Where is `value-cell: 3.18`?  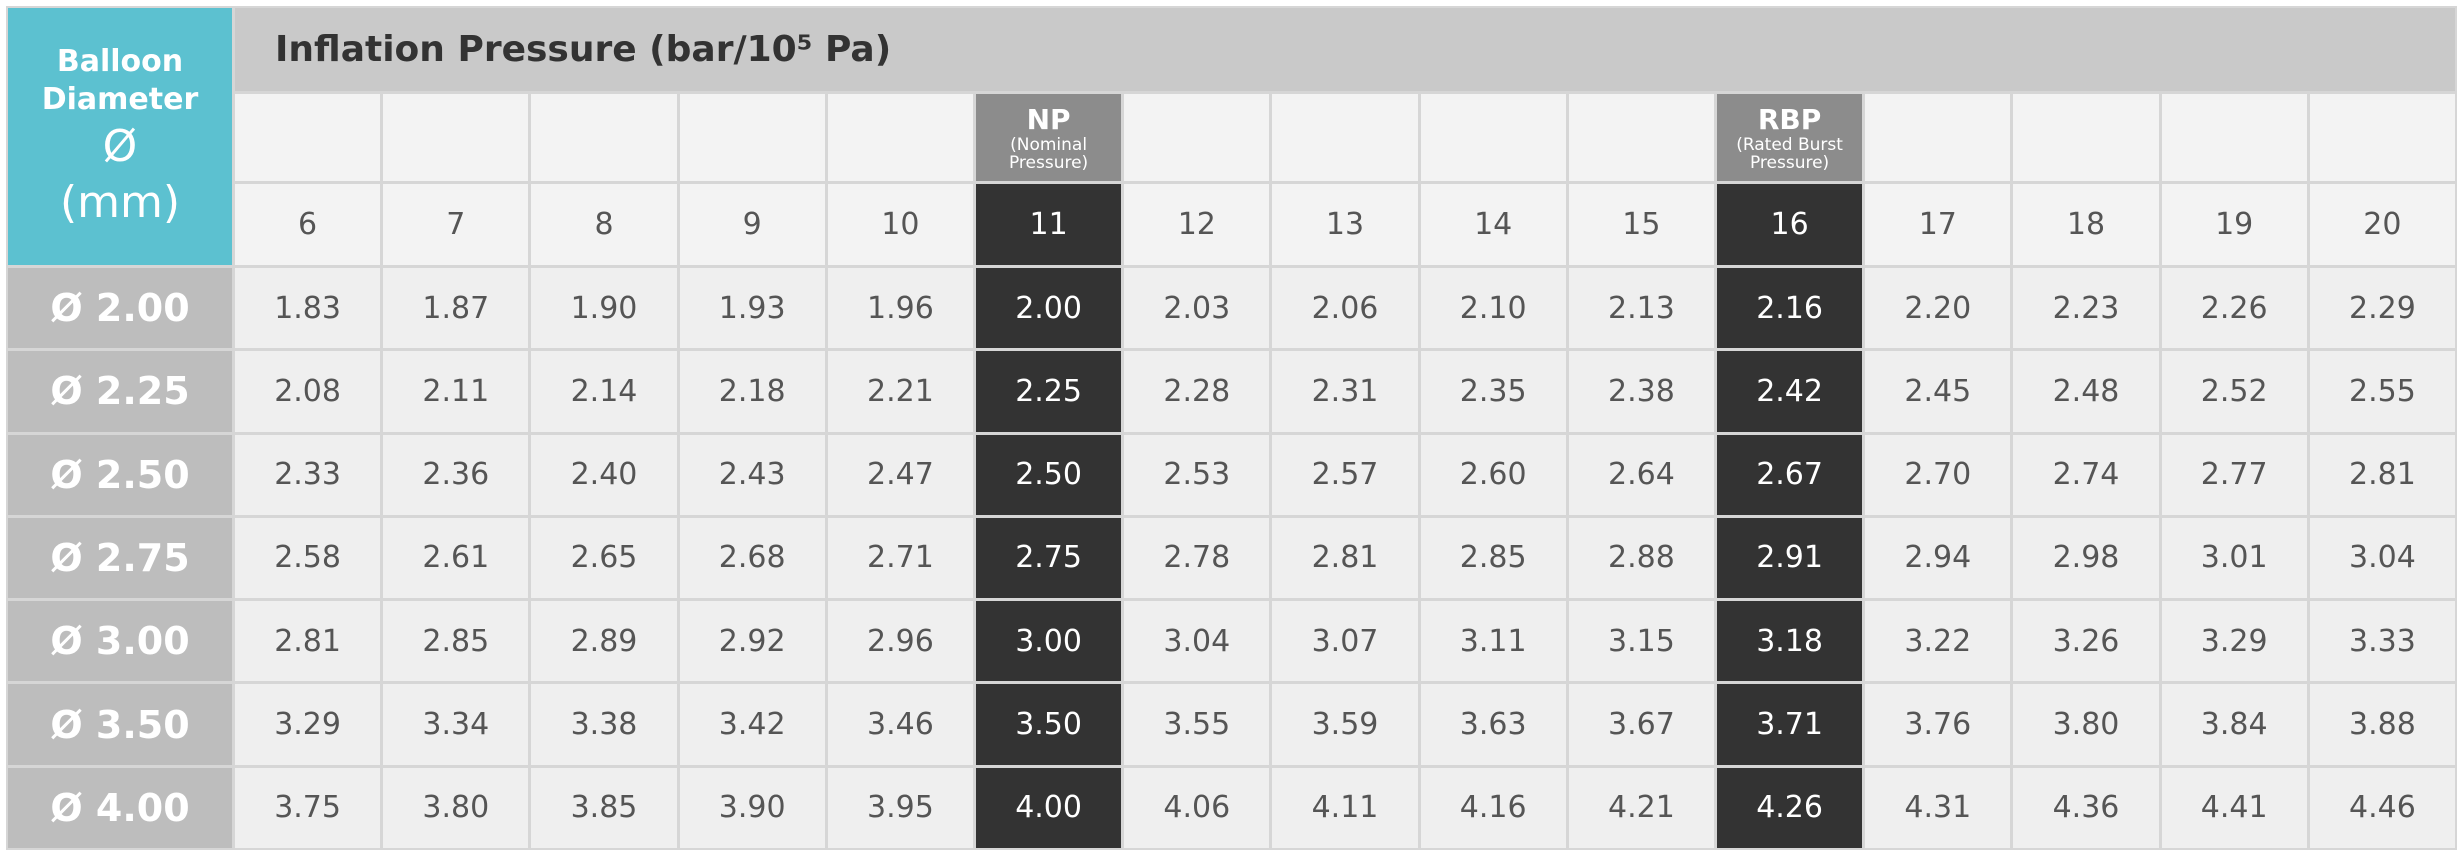 value-cell: 3.18 is located at coordinates (1789, 641).